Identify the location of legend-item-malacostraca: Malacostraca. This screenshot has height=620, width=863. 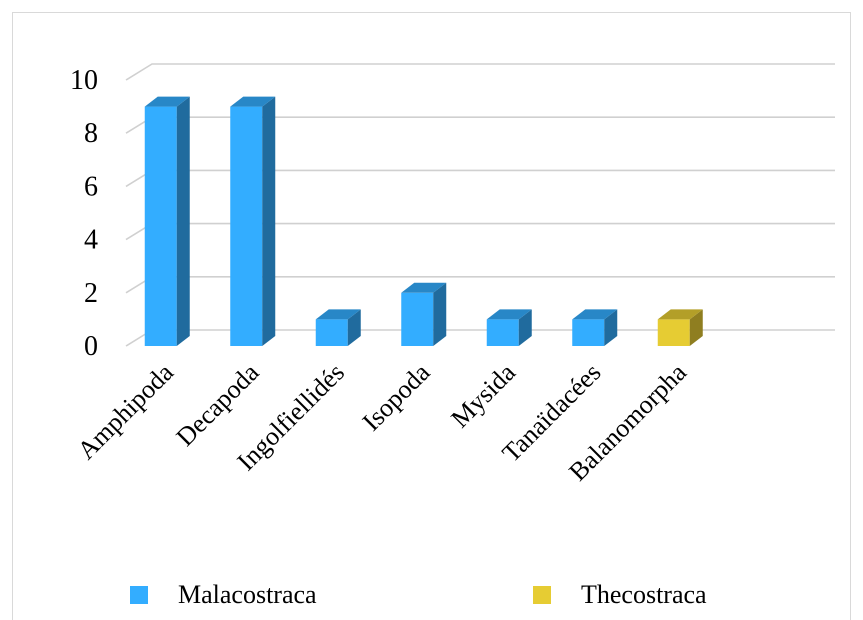
(223, 595).